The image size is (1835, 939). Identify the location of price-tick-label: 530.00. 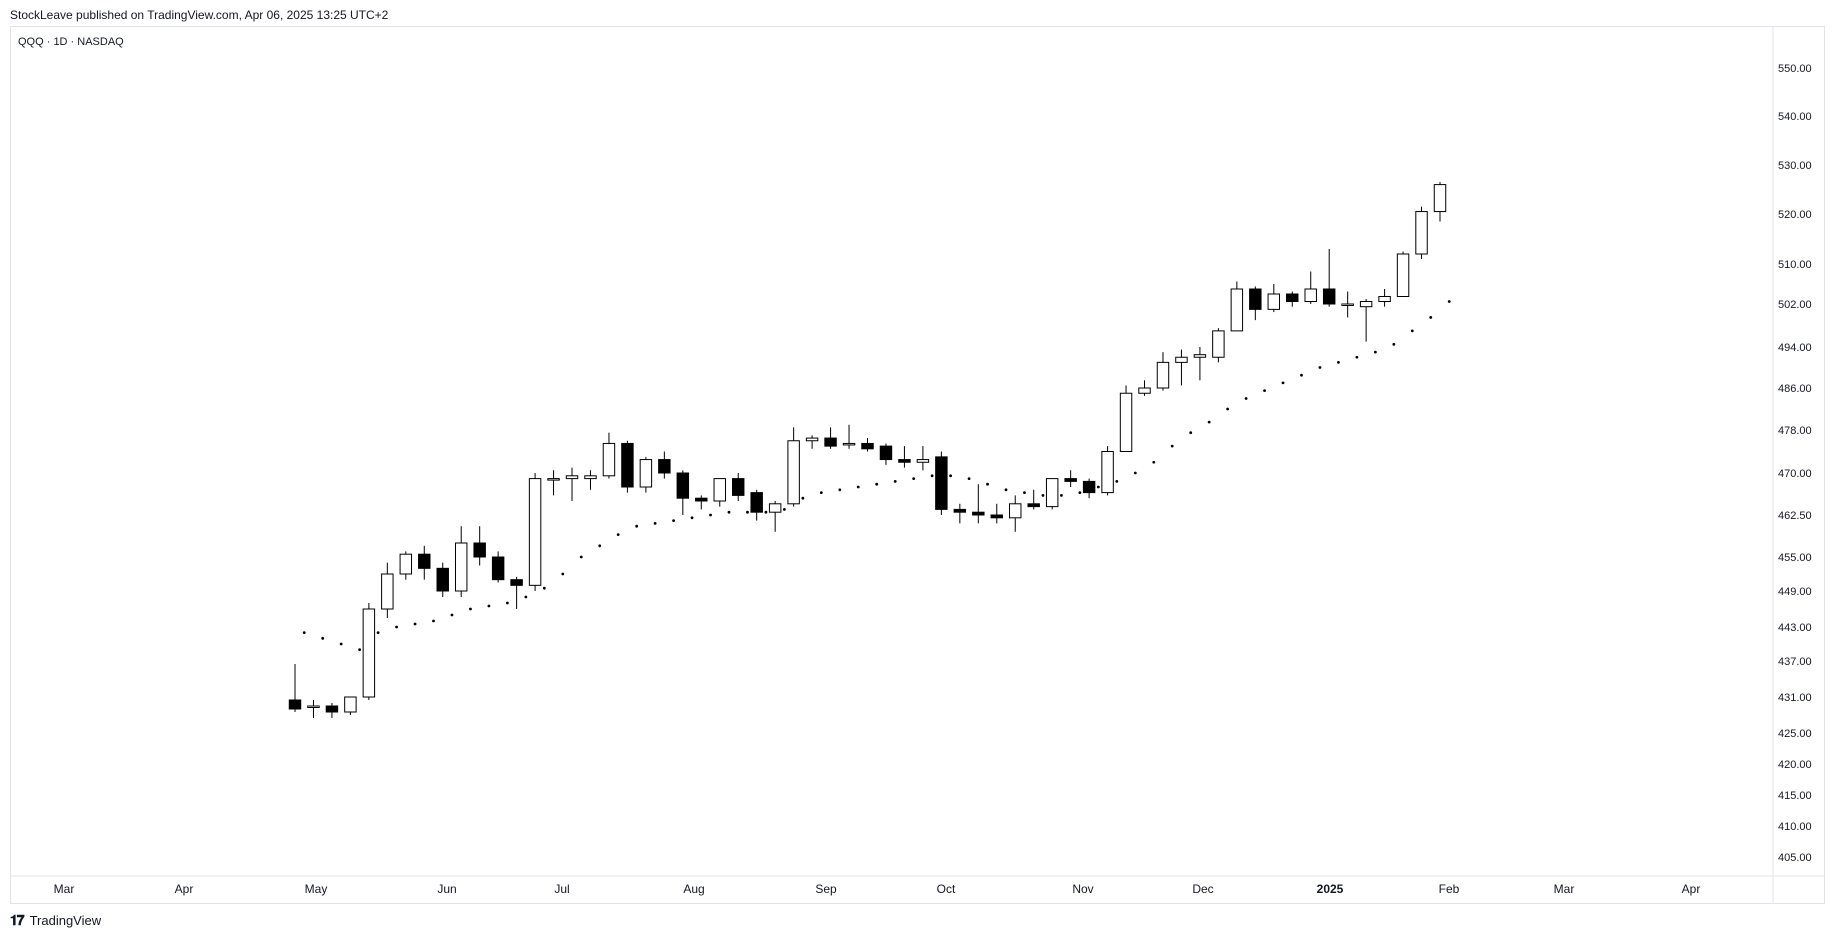
(1795, 166).